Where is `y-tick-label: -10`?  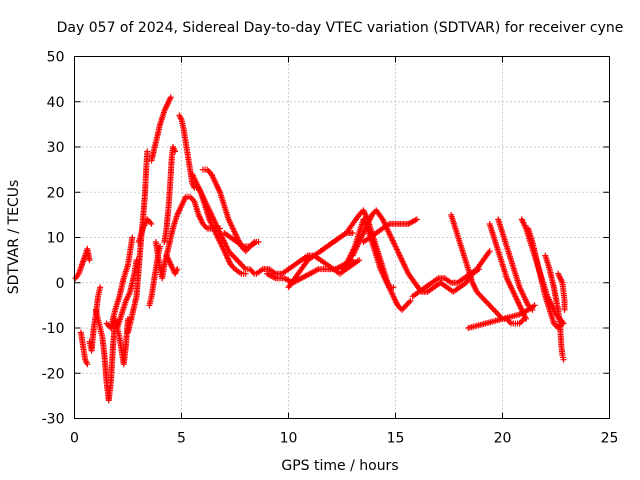
y-tick-label: -10 is located at coordinates (53, 329).